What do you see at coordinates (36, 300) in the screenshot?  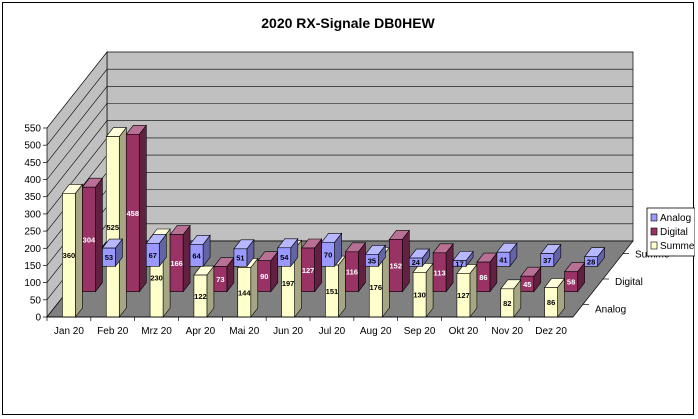 I see `y-tick-label: 50` at bounding box center [36, 300].